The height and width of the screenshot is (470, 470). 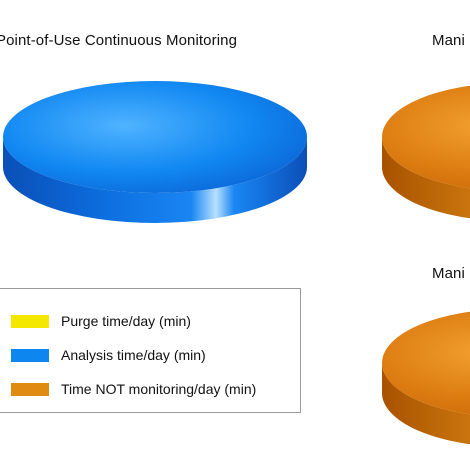 I want to click on pie-chart-manifold-top, so click(x=426, y=152).